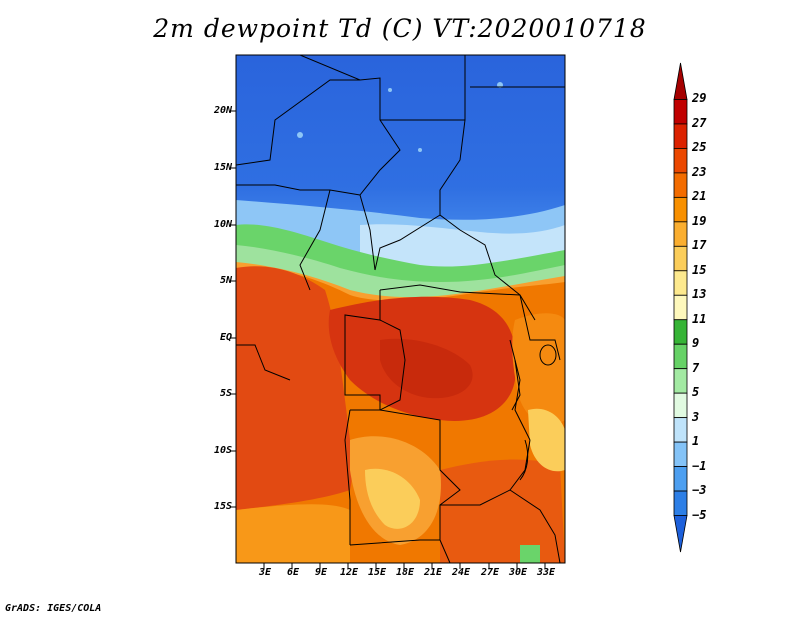 This screenshot has height=618, width=800. I want to click on southeast-humid, so click(502, 511).